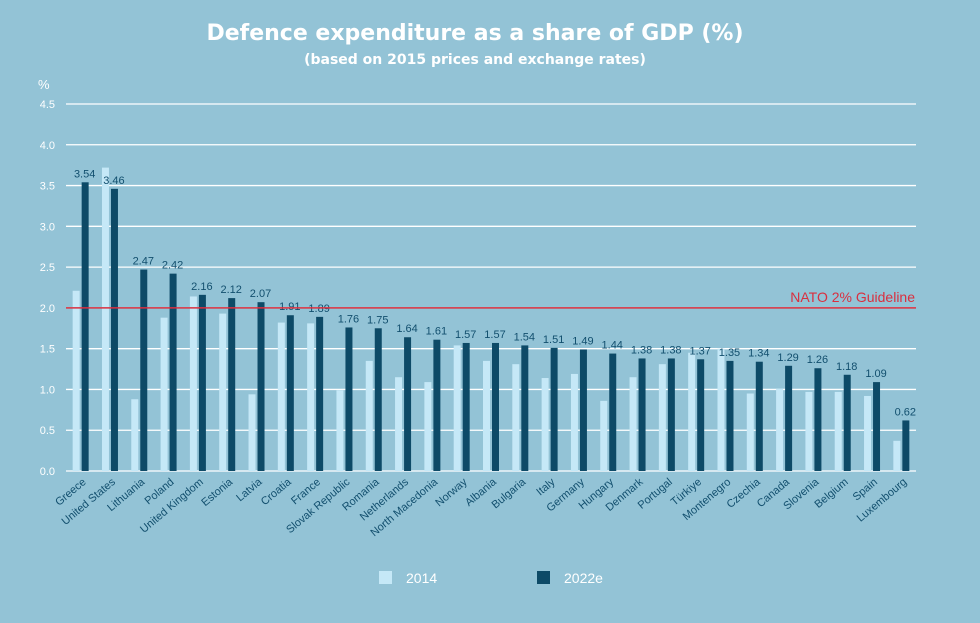  Describe the element at coordinates (47, 268) in the screenshot. I see `y-tick-label: 2.5` at that location.